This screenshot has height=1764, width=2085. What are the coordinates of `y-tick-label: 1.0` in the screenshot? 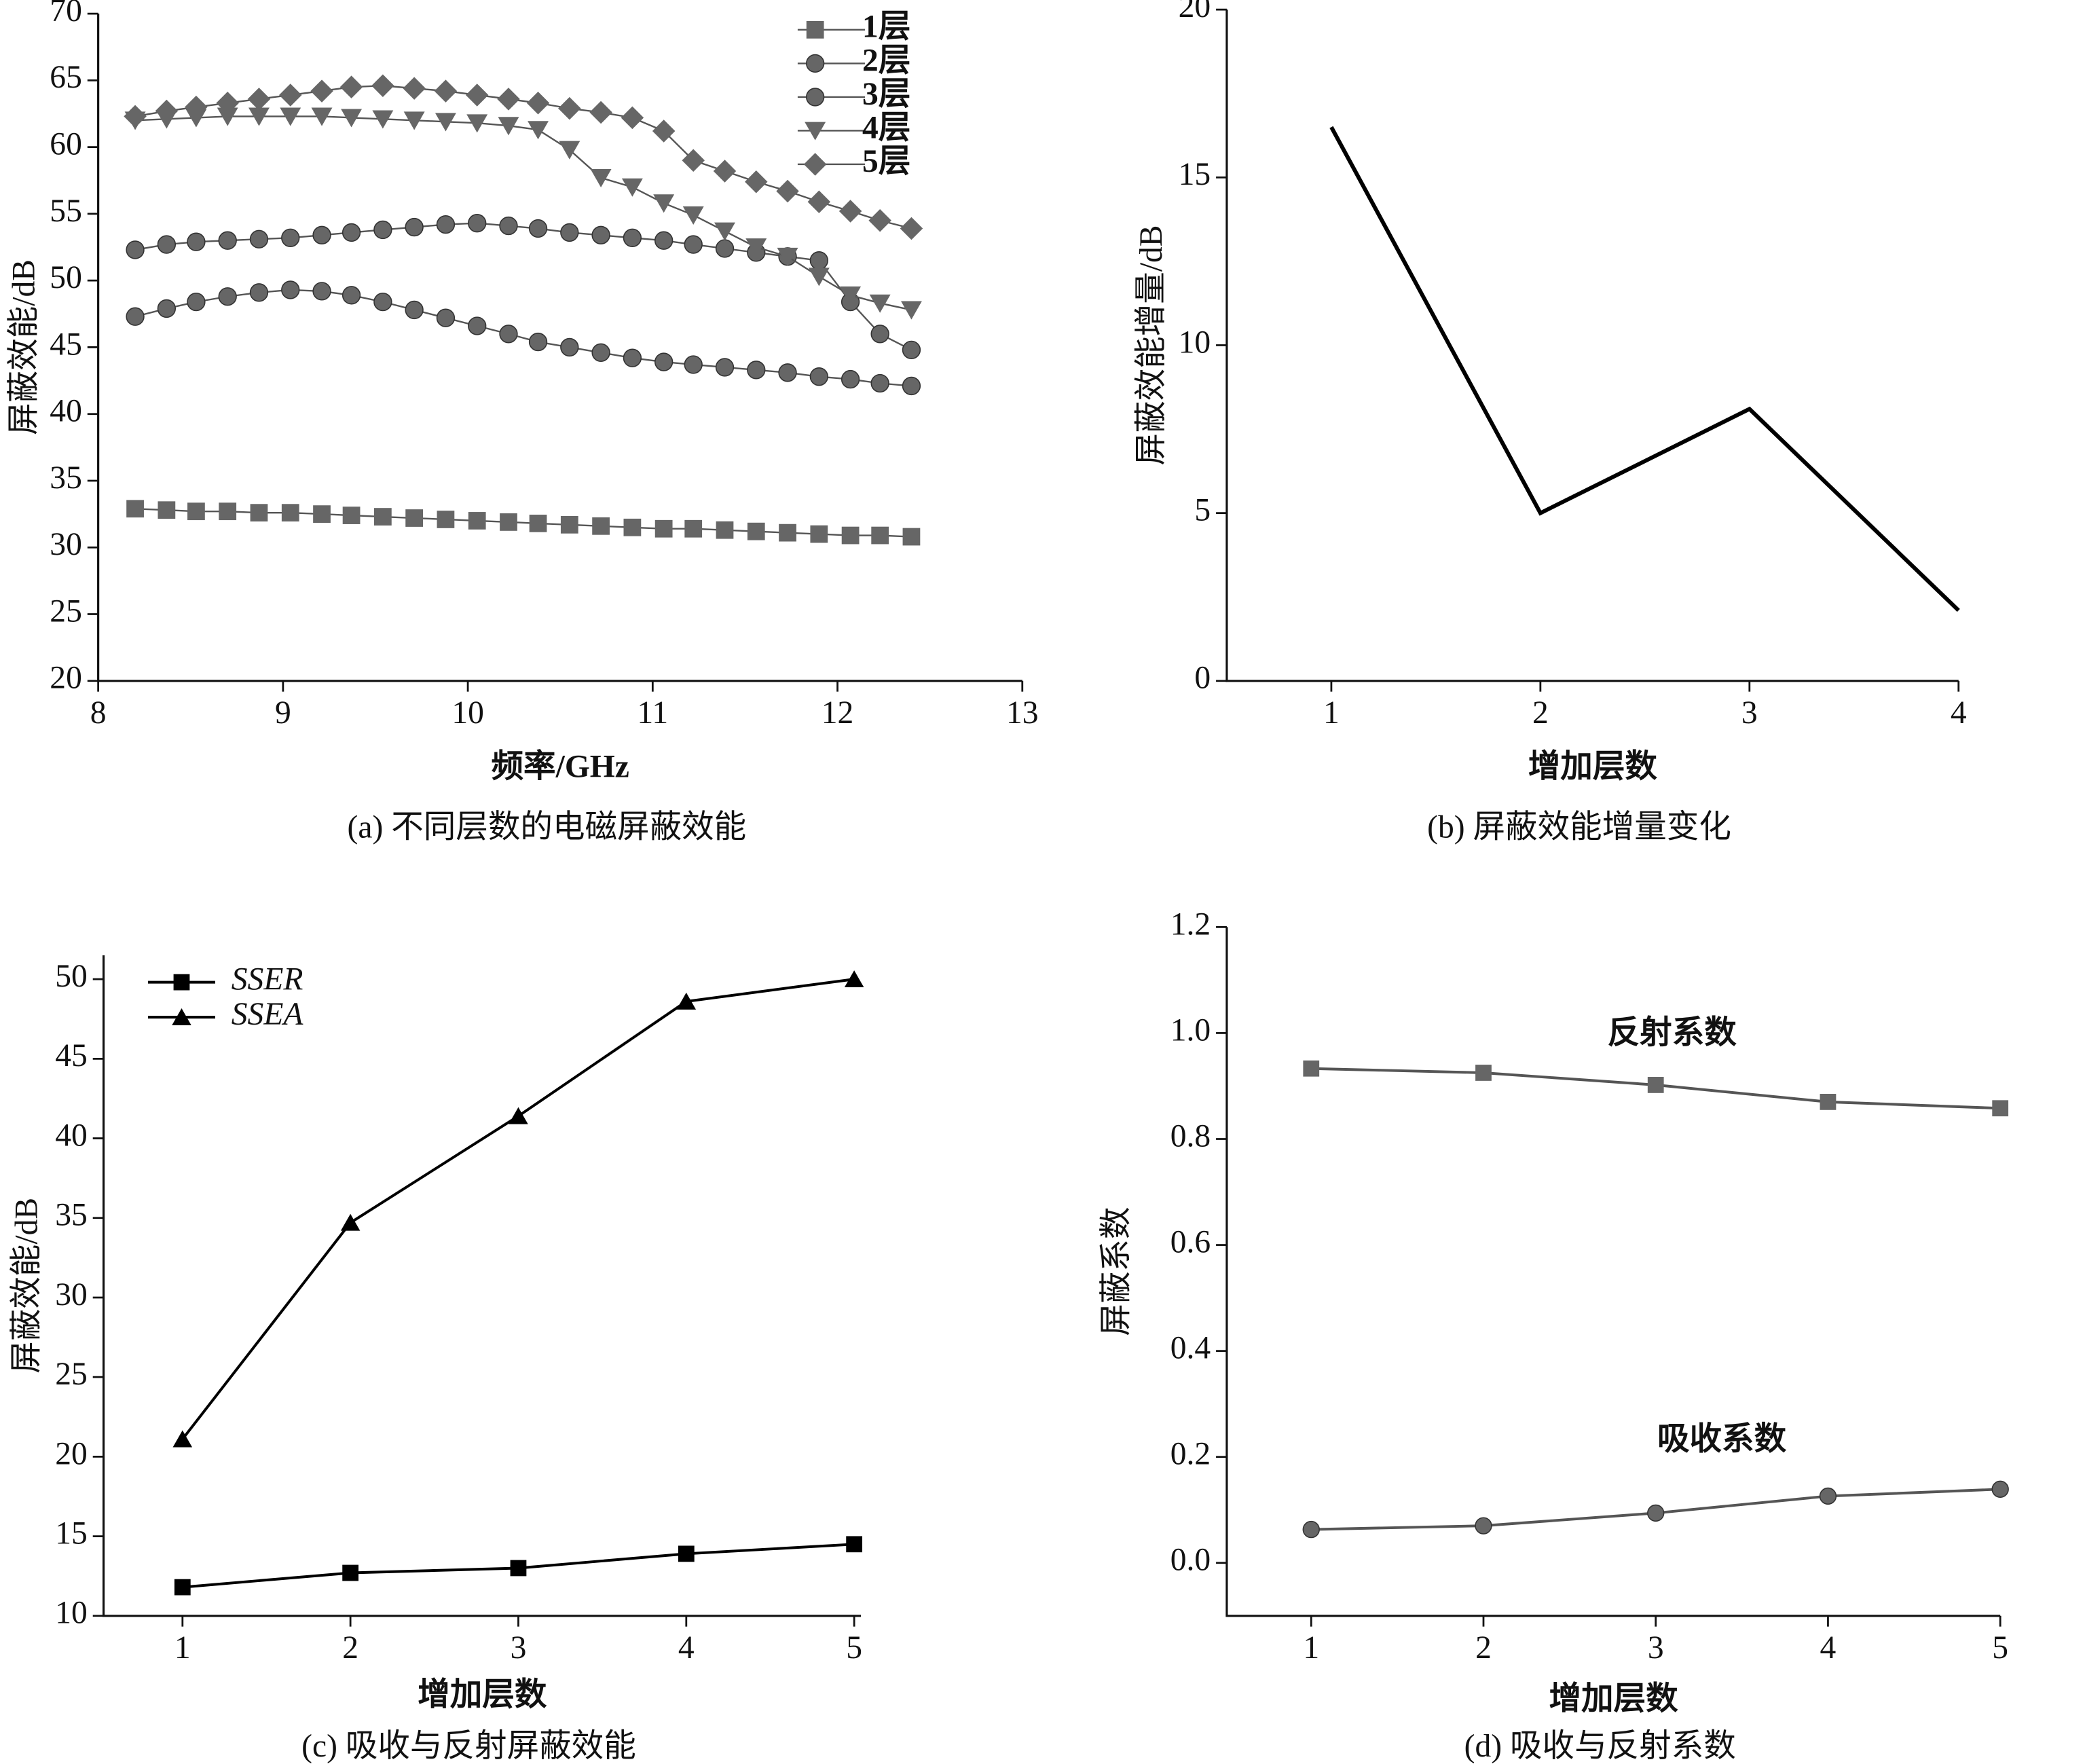 It's located at (1190, 1030).